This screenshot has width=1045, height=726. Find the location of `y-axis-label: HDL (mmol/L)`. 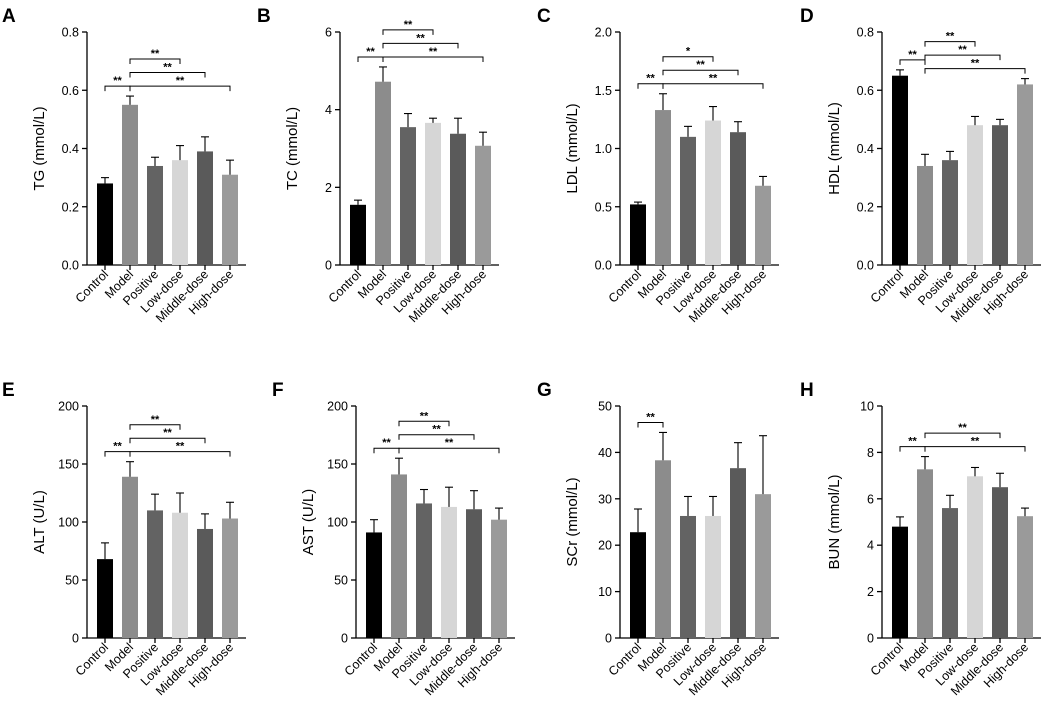

y-axis-label: HDL (mmol/L) is located at coordinates (834, 148).